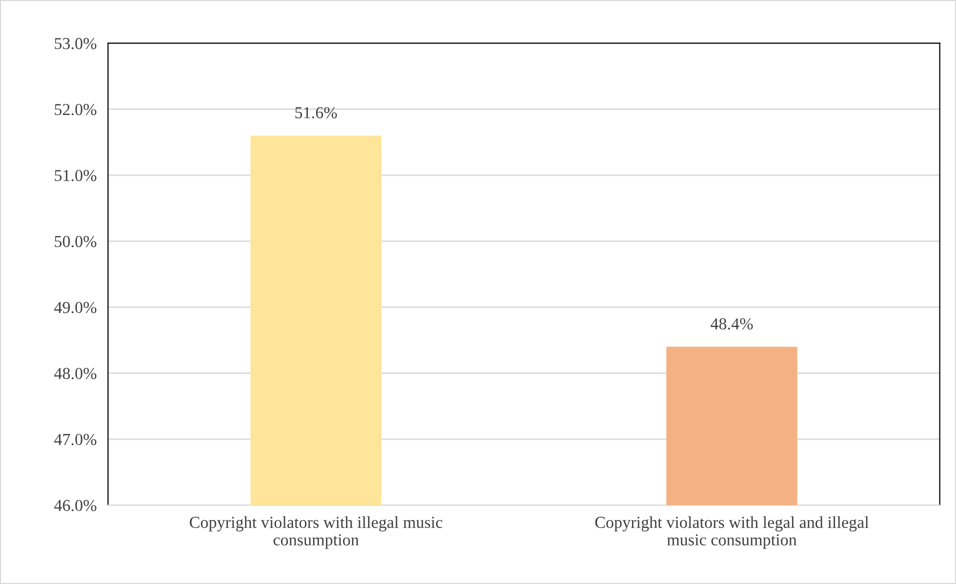 The width and height of the screenshot is (956, 584). Describe the element at coordinates (75, 440) in the screenshot. I see `y-tick-label: 47.0%` at that location.